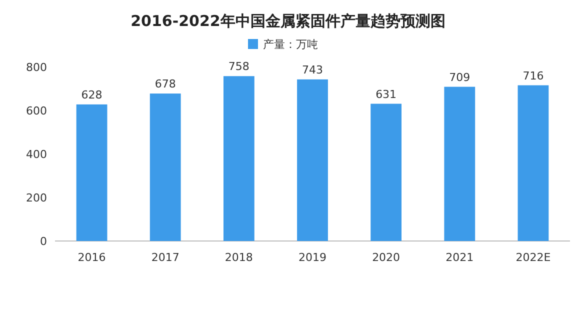  I want to click on data-label: 716, so click(533, 75).